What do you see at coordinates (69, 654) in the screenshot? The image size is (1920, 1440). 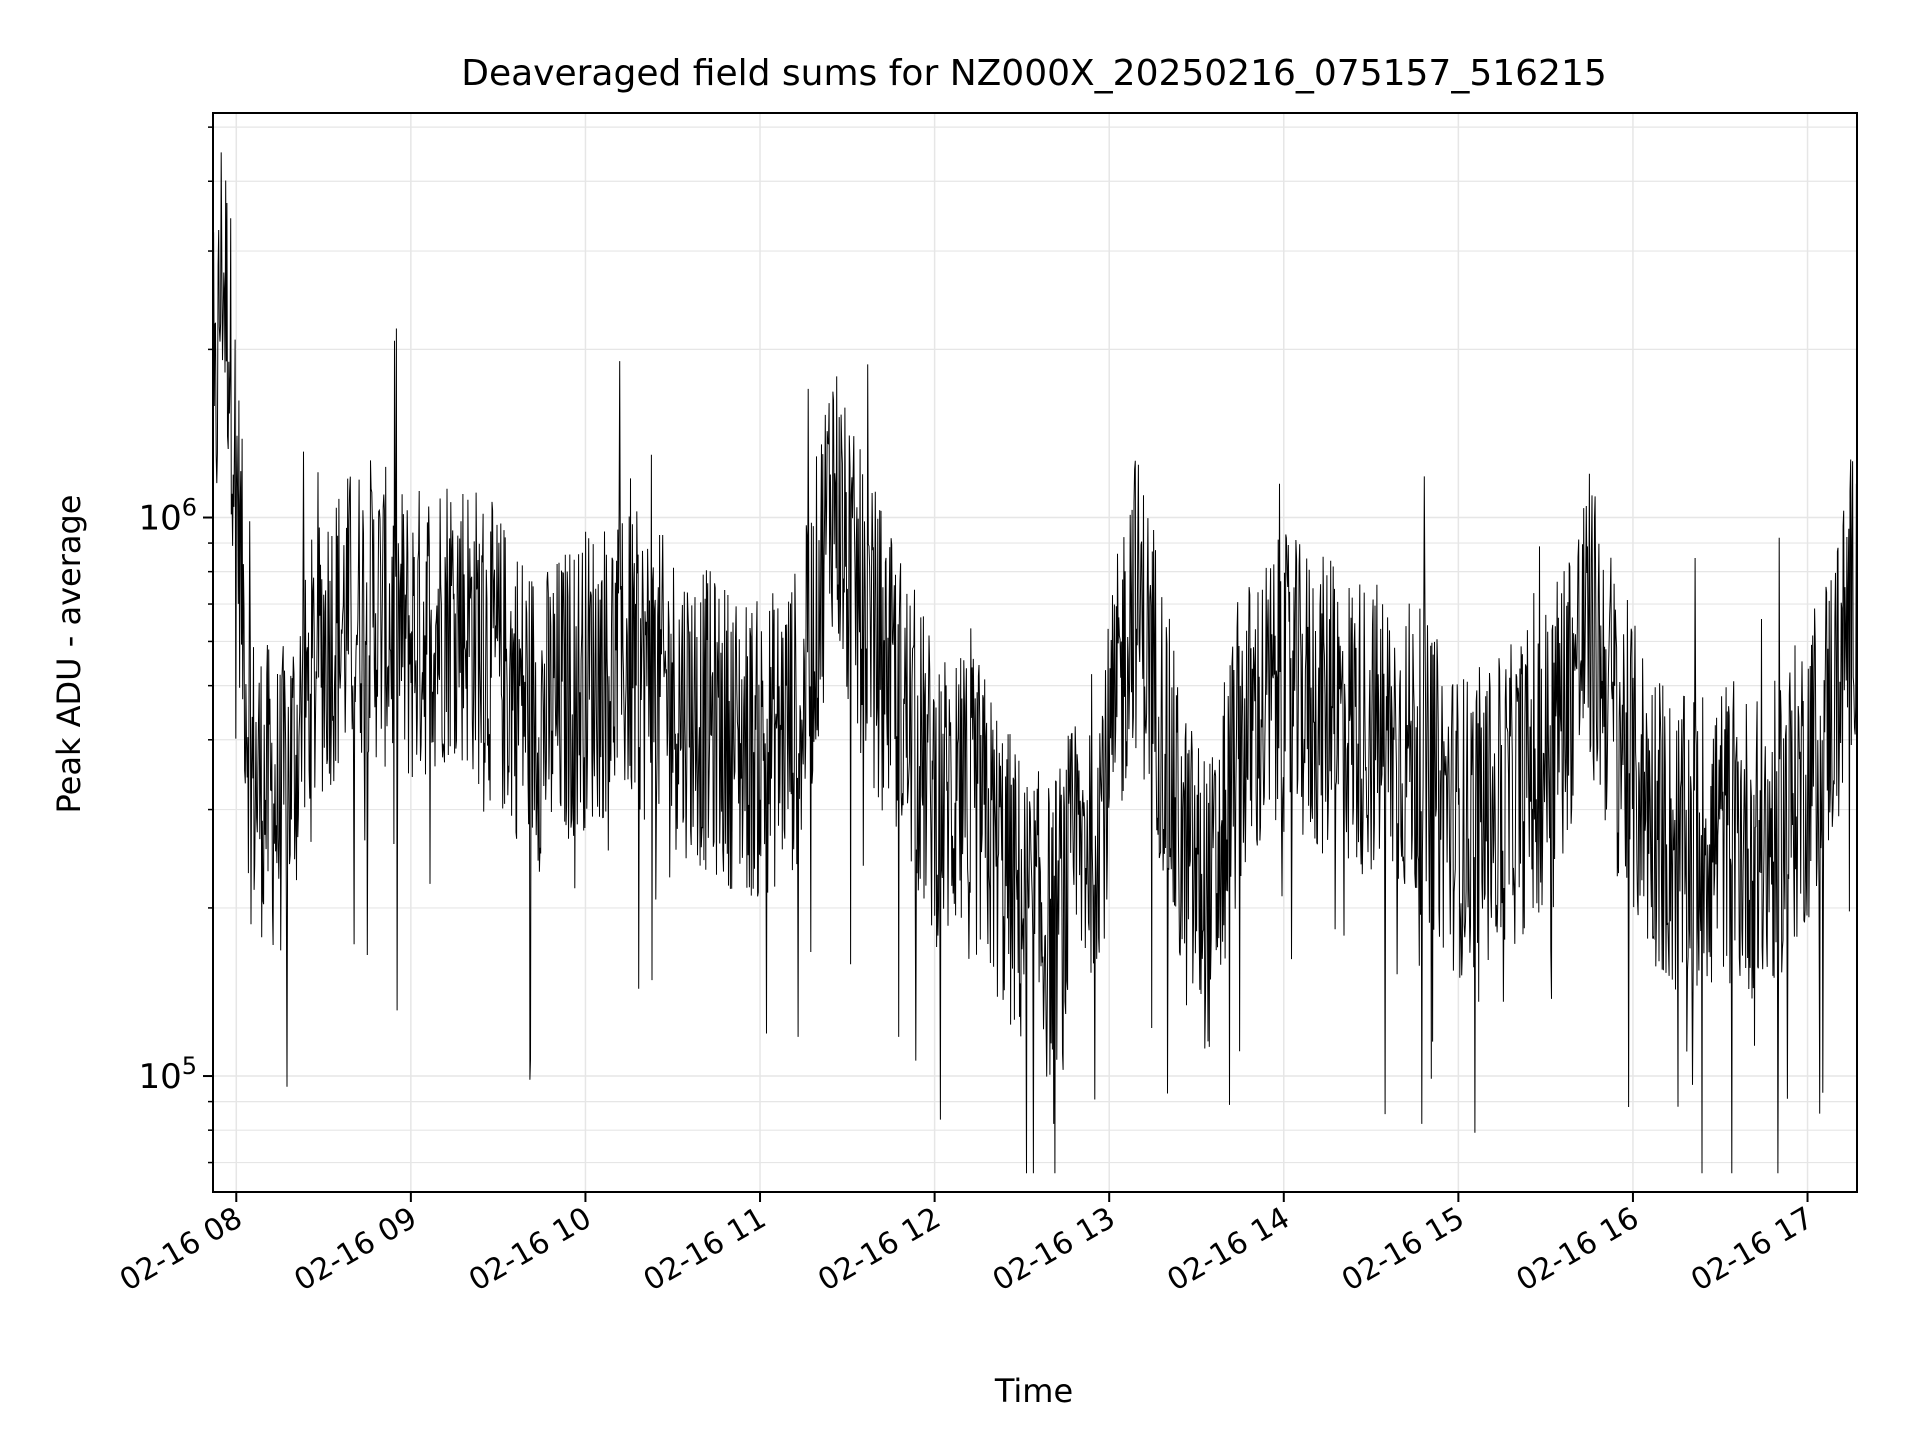 I see `y-axis-label: Peak ADU - average` at bounding box center [69, 654].